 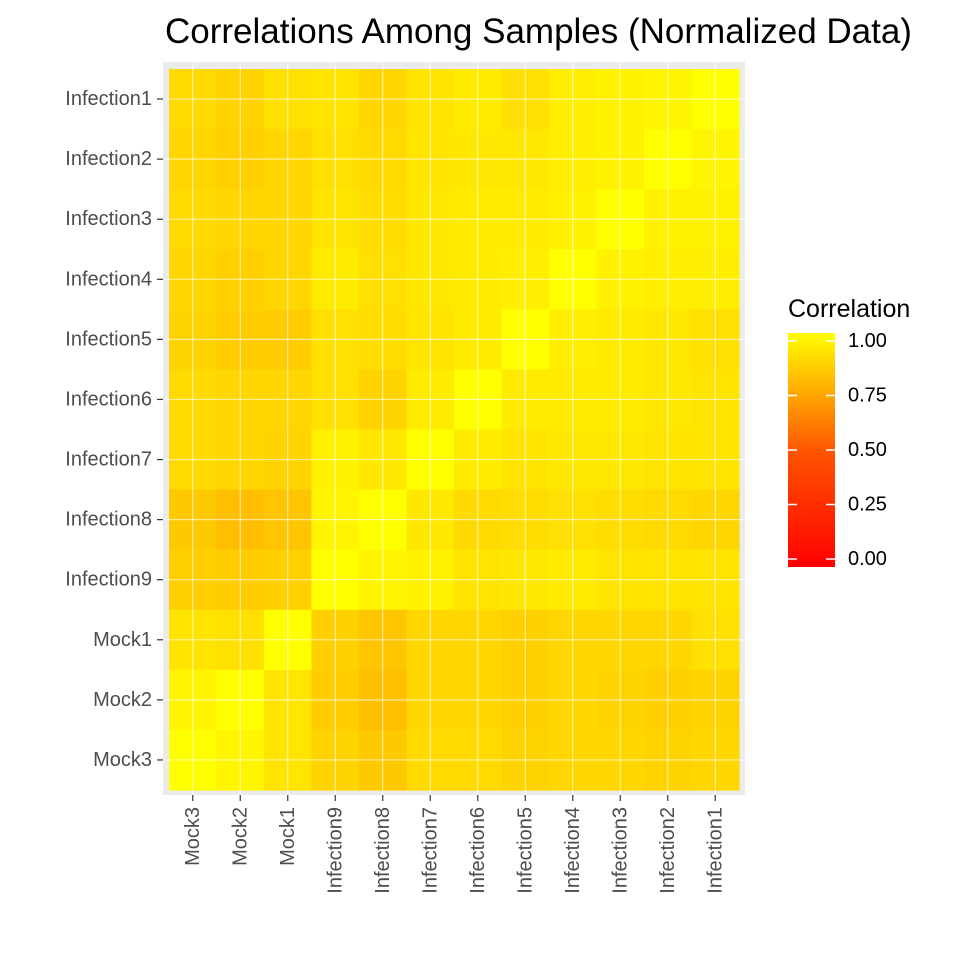 I want to click on y-tick-label: Mock1, so click(x=122, y=640).